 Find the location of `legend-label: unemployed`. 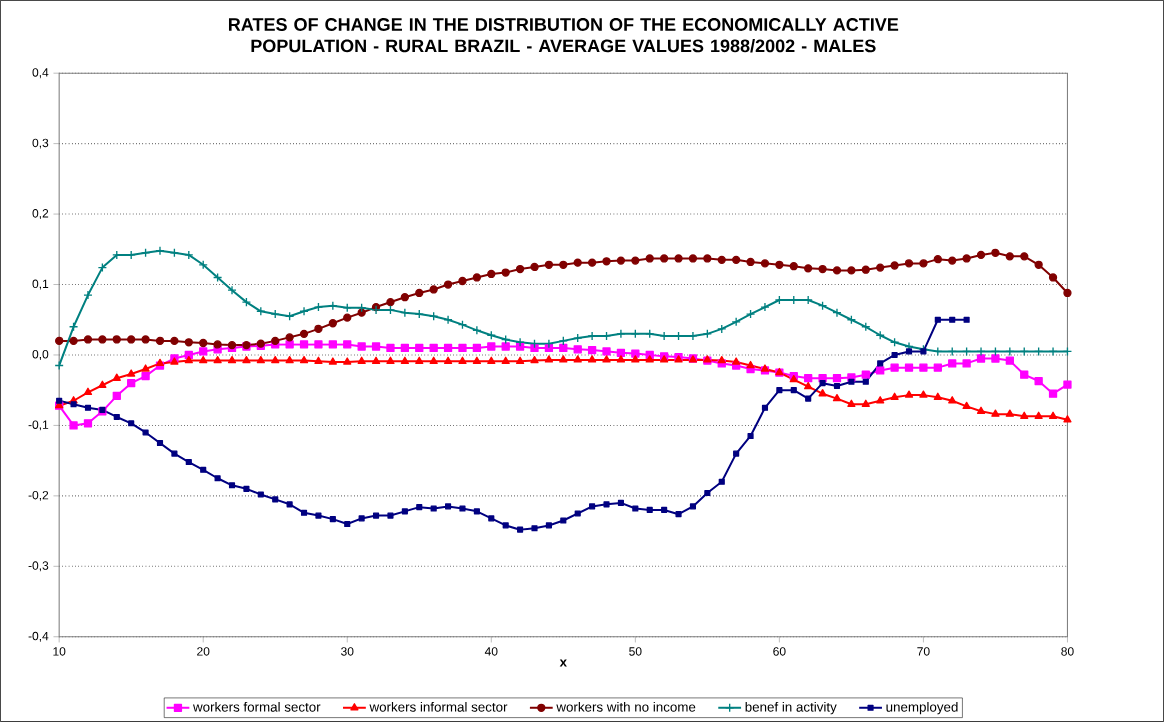

legend-label: unemployed is located at coordinates (922, 708).